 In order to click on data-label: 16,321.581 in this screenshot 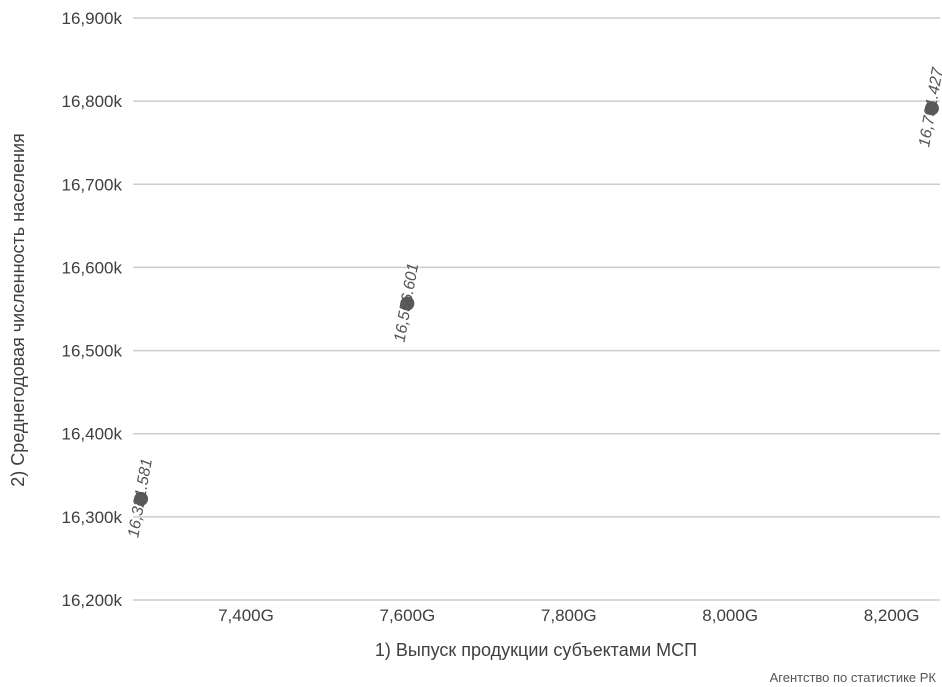, I will do `click(140, 498)`.